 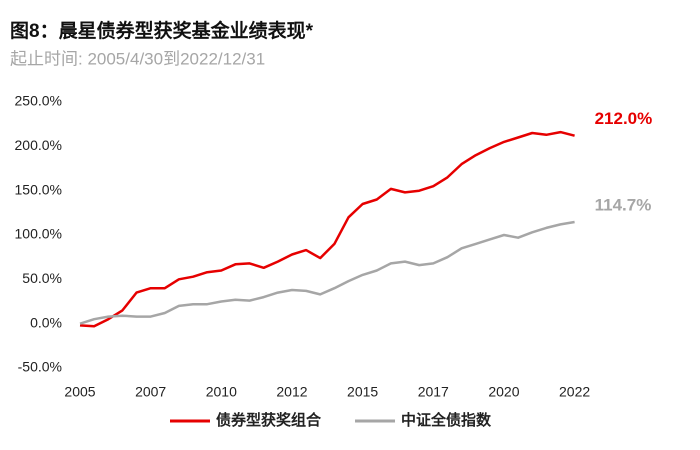 I want to click on x-tick-label: 2022, so click(x=574, y=392).